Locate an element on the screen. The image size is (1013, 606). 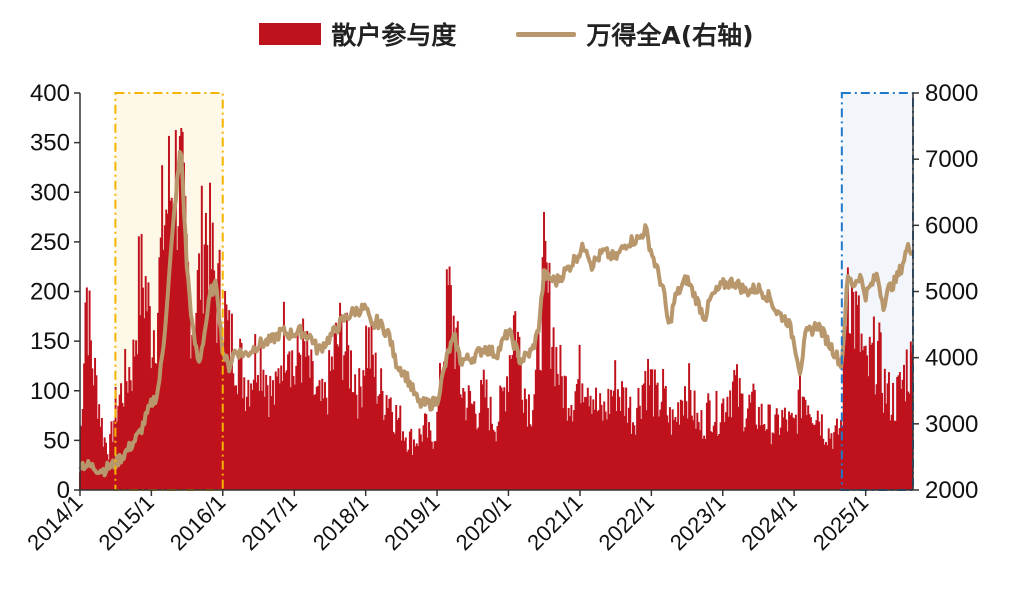
y-left-tick-label-6: 300 is located at coordinates (50, 192).